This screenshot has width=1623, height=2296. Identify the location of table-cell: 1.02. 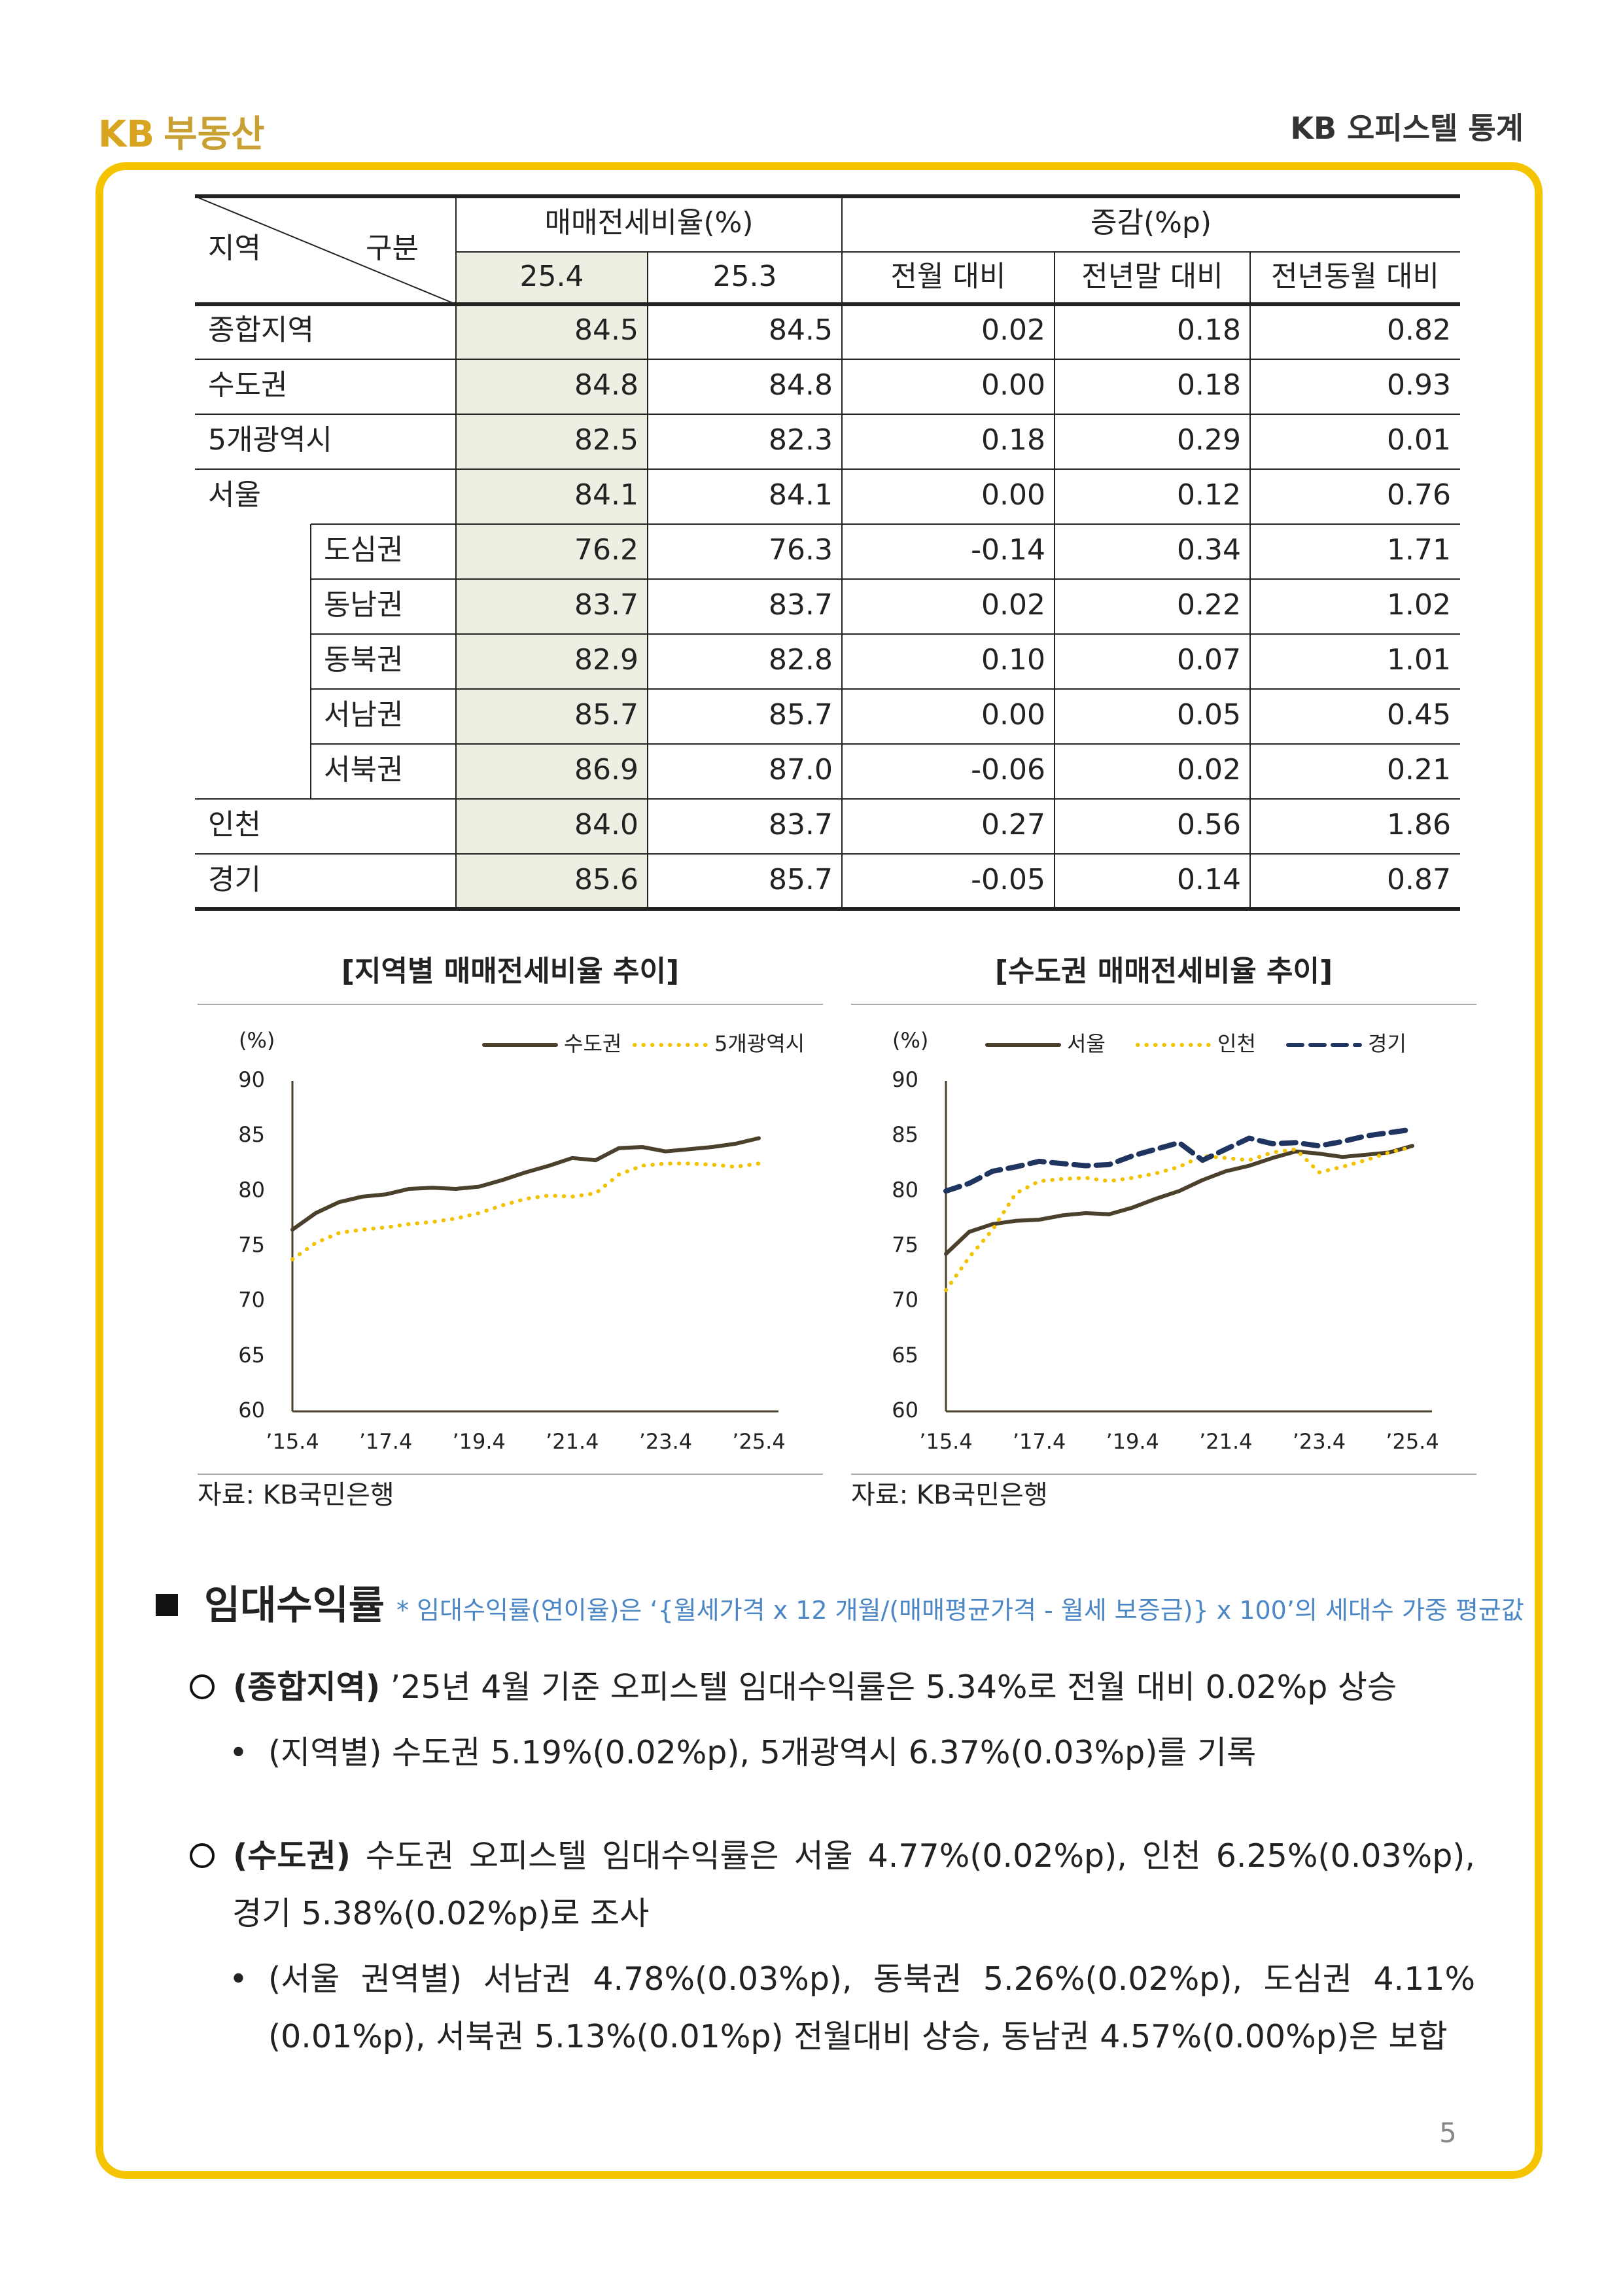
(1419, 605).